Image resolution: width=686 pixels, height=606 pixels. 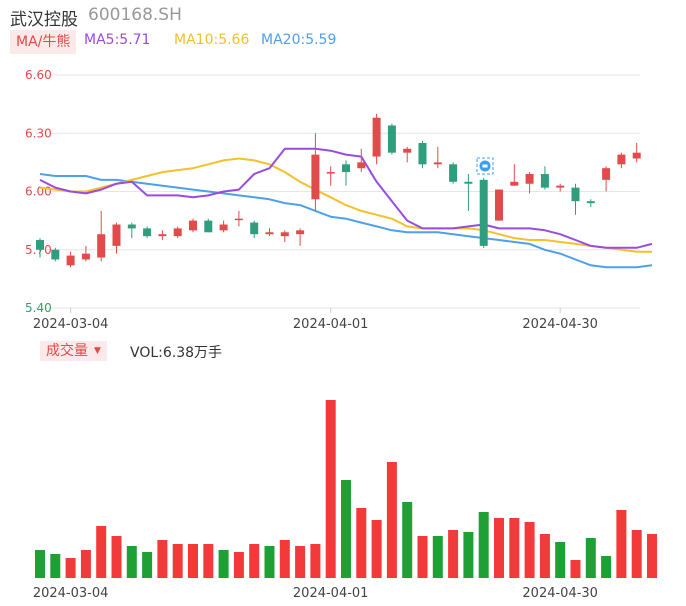 I want to click on stock-name: 武汉控股, so click(x=44, y=20).